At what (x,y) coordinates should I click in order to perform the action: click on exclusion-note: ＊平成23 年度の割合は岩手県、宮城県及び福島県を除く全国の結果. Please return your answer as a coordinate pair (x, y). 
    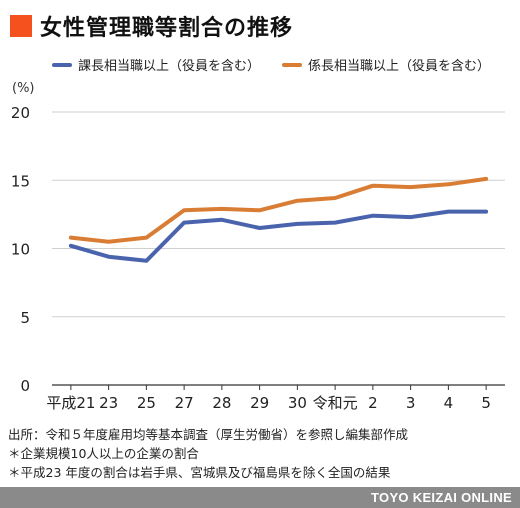
    Looking at the image, I should click on (199, 472).